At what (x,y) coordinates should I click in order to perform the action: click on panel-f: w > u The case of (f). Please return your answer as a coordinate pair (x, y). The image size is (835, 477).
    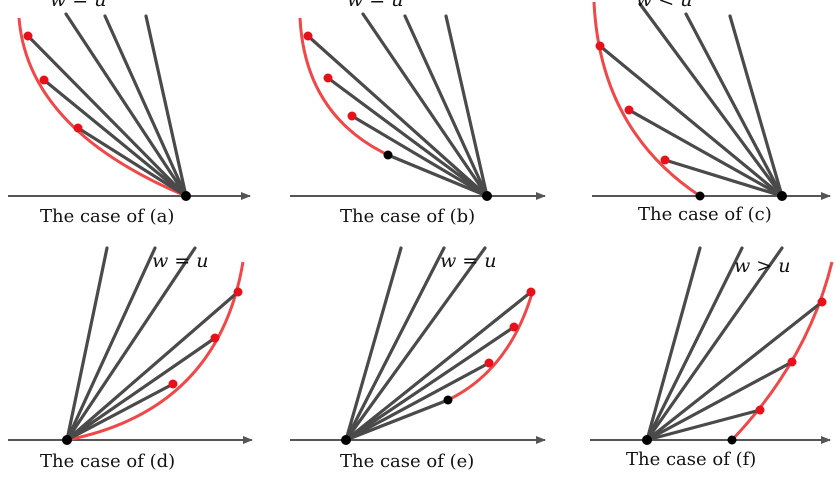
    Looking at the image, I should click on (712, 358).